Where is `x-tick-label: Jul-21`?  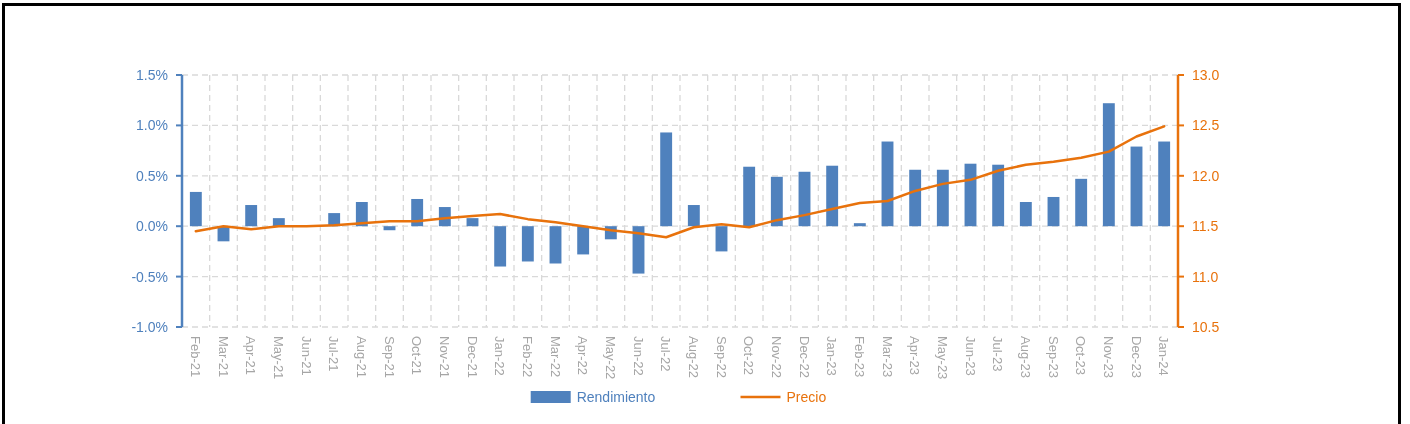 x-tick-label: Jul-21 is located at coordinates (334, 354).